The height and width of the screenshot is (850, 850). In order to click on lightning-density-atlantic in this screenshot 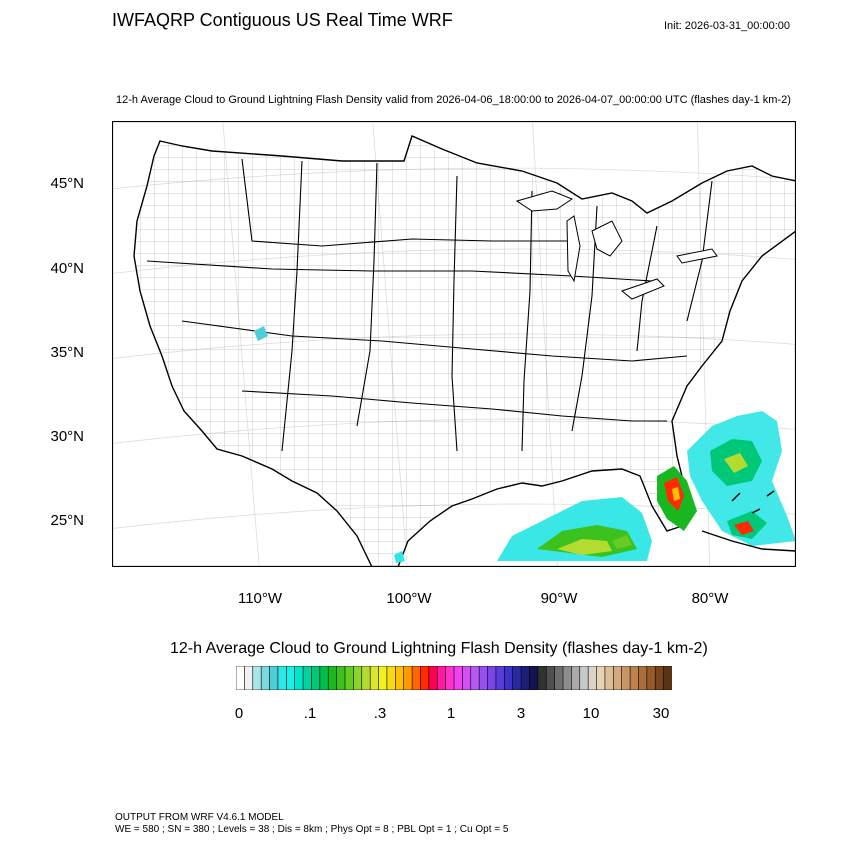, I will do `click(741, 478)`.